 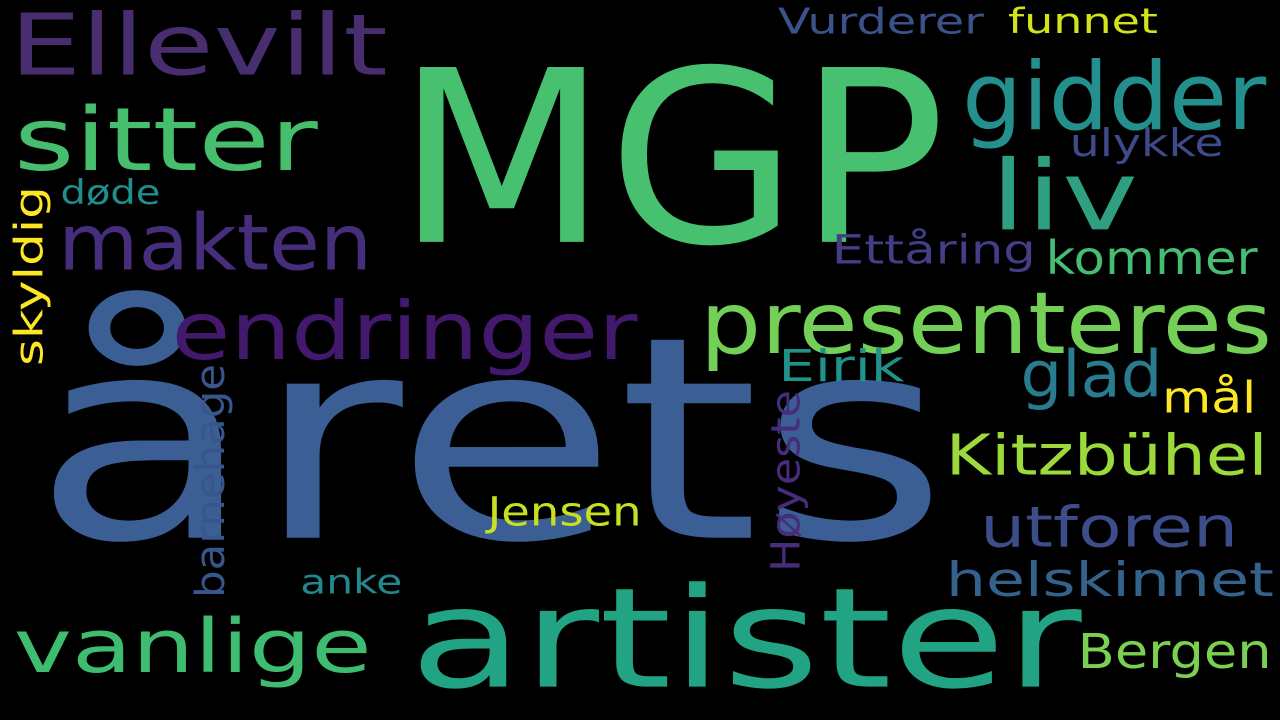 I want to click on word-kitzbuhel: Kitzbühel, so click(x=1107, y=456).